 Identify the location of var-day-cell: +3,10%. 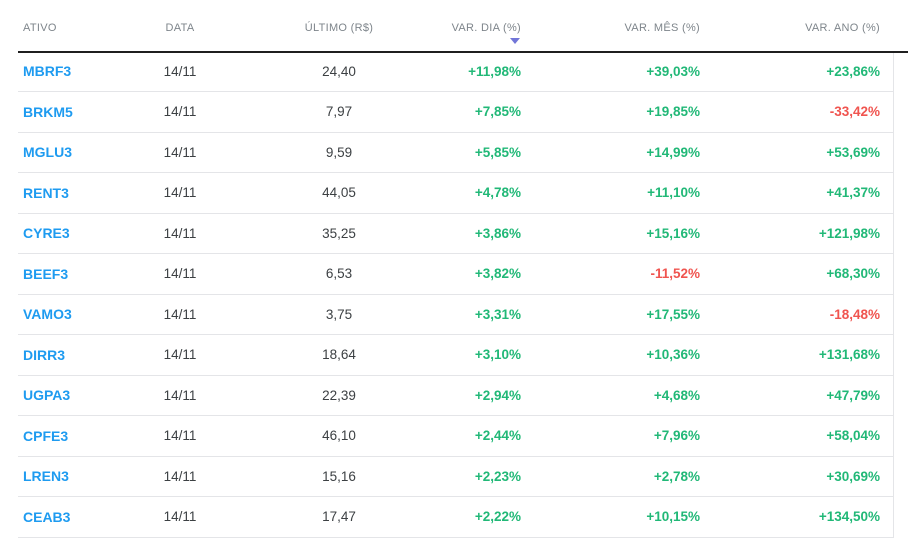
(485, 355).